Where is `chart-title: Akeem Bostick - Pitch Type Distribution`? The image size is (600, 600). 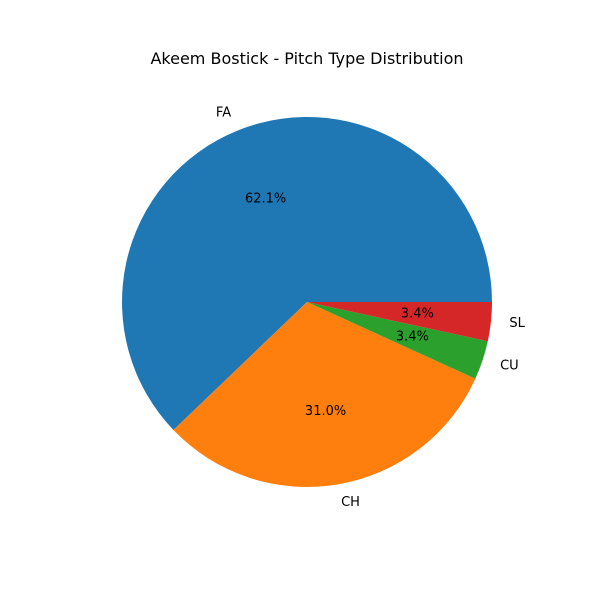 chart-title: Akeem Bostick - Pitch Type Distribution is located at coordinates (306, 58).